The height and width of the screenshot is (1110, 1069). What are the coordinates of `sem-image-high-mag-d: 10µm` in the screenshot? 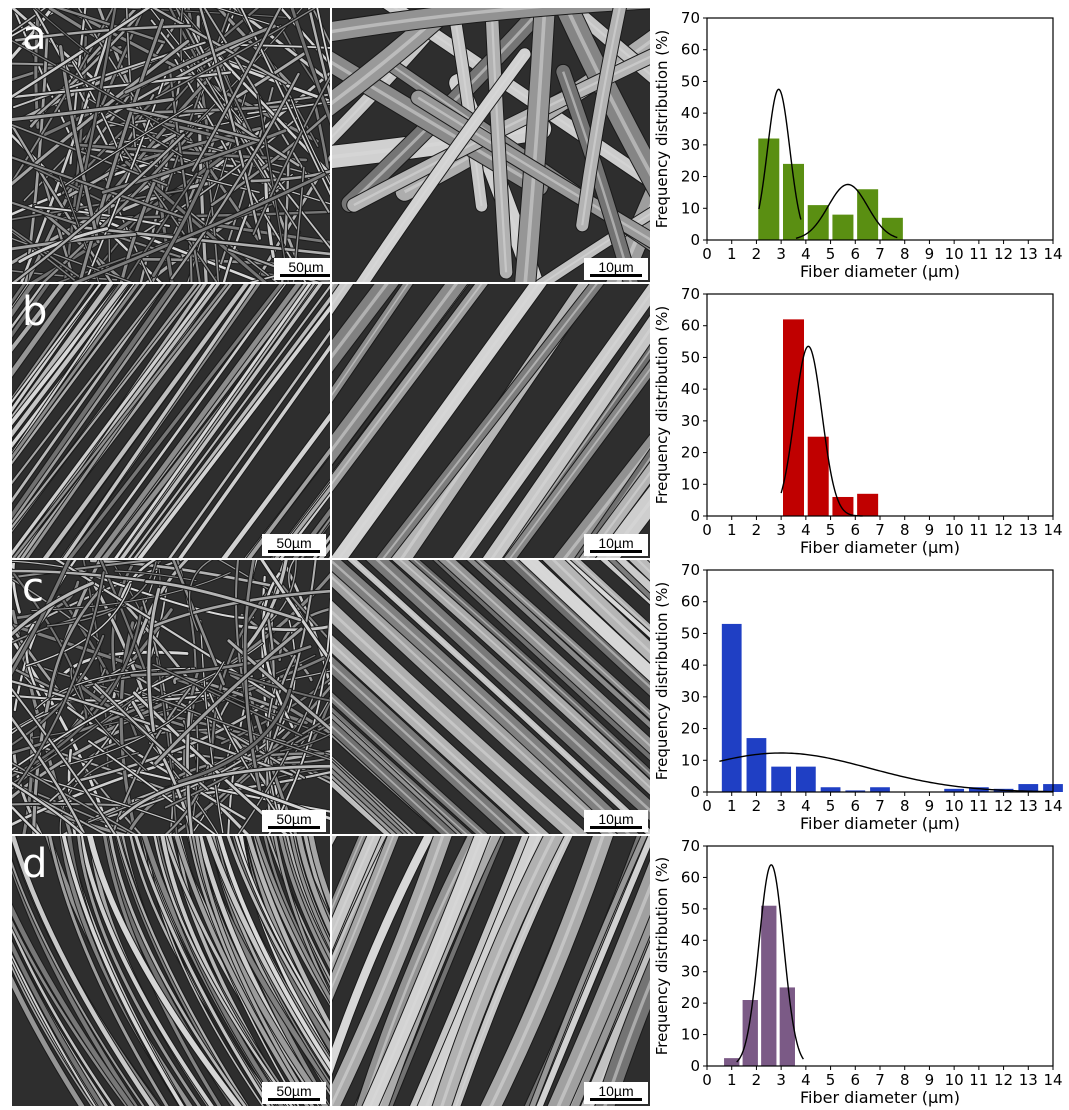 It's located at (491, 971).